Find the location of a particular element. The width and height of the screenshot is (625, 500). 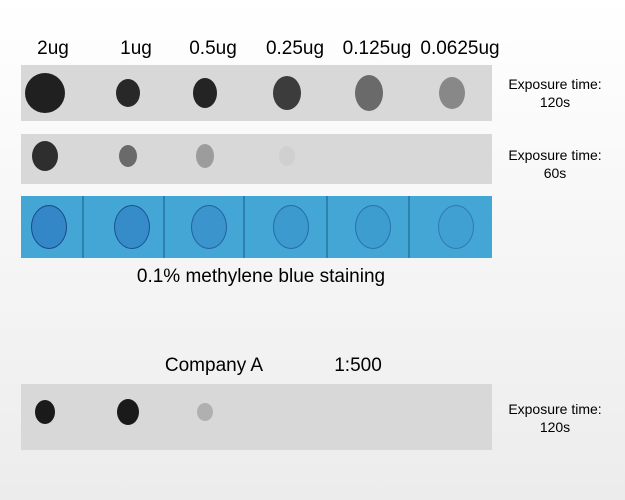

staining-caption: 0.1% methylene blue staining is located at coordinates (261, 276).